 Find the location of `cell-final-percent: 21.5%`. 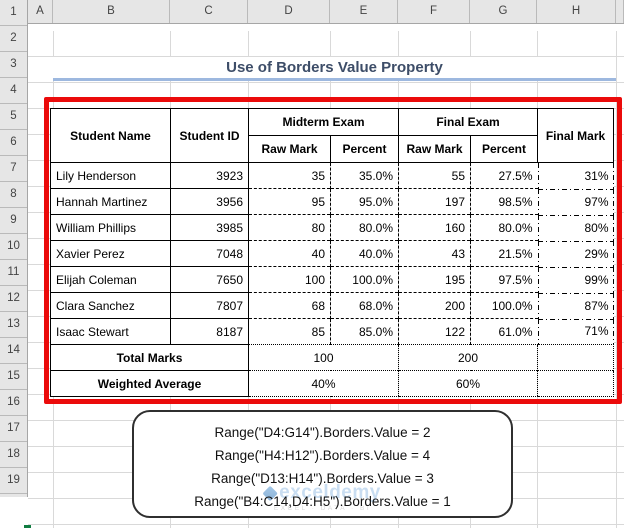

cell-final-percent: 21.5% is located at coordinates (503, 253).